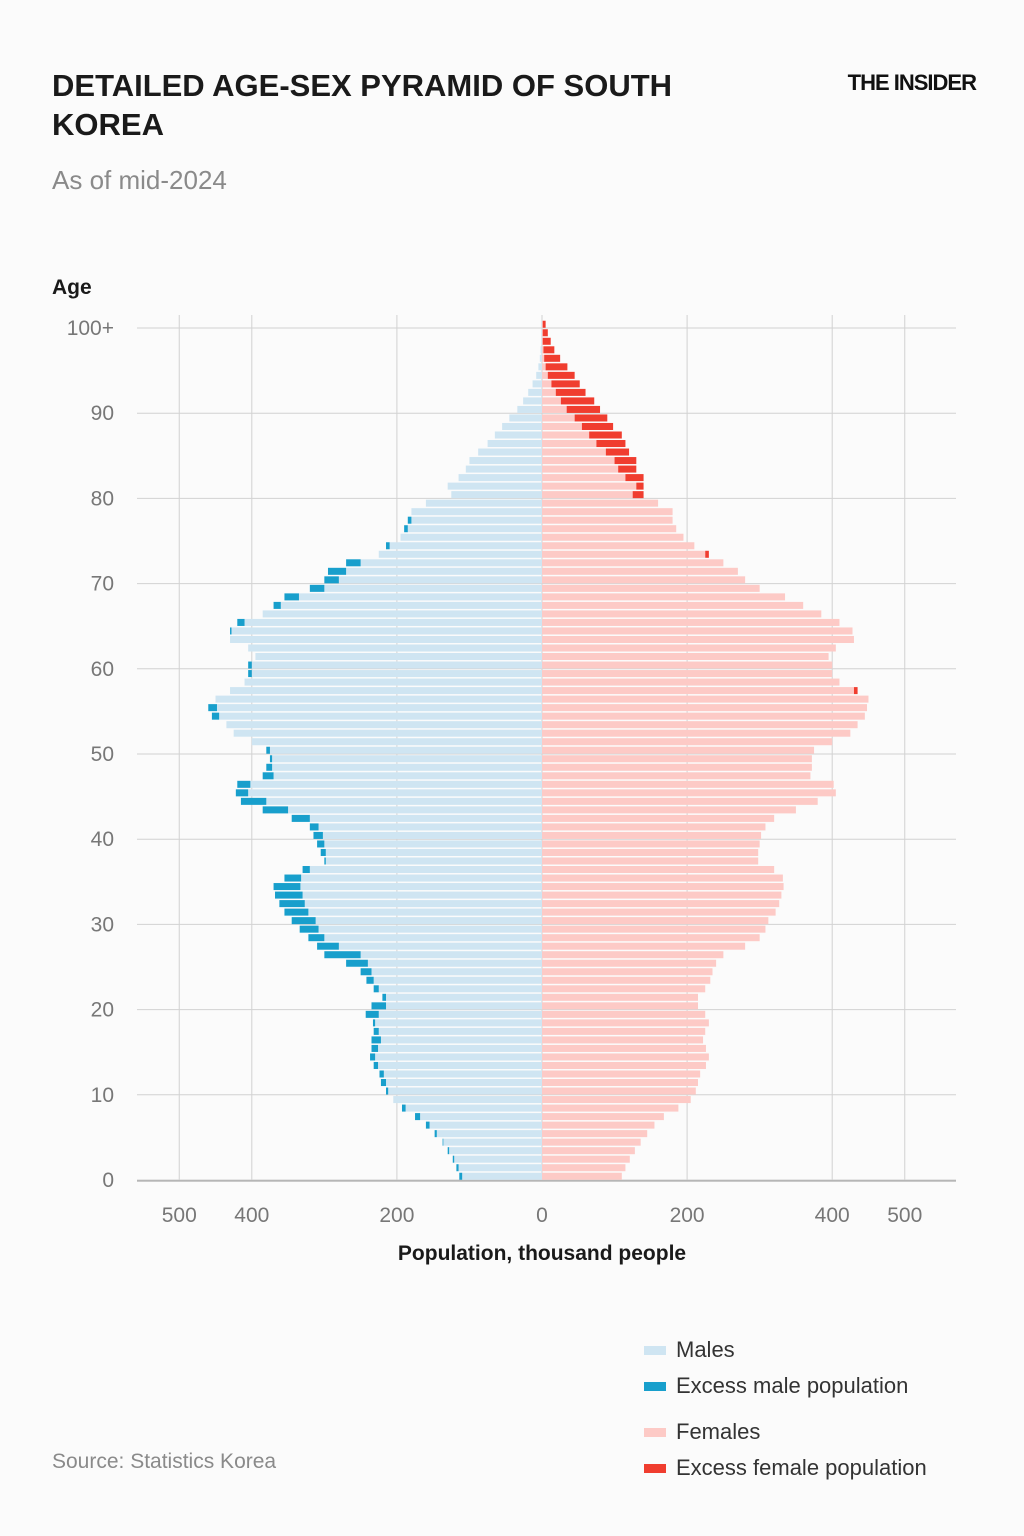 The height and width of the screenshot is (1536, 1024). I want to click on y-tick-label-20: 20, so click(102, 1010).